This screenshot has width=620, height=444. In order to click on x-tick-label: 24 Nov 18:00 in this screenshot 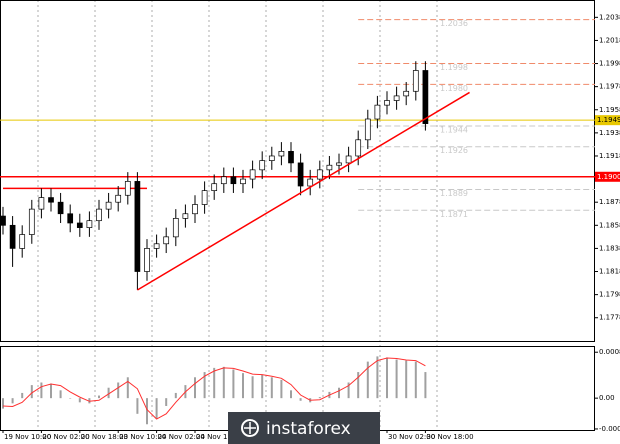, I will do `click(219, 437)`.